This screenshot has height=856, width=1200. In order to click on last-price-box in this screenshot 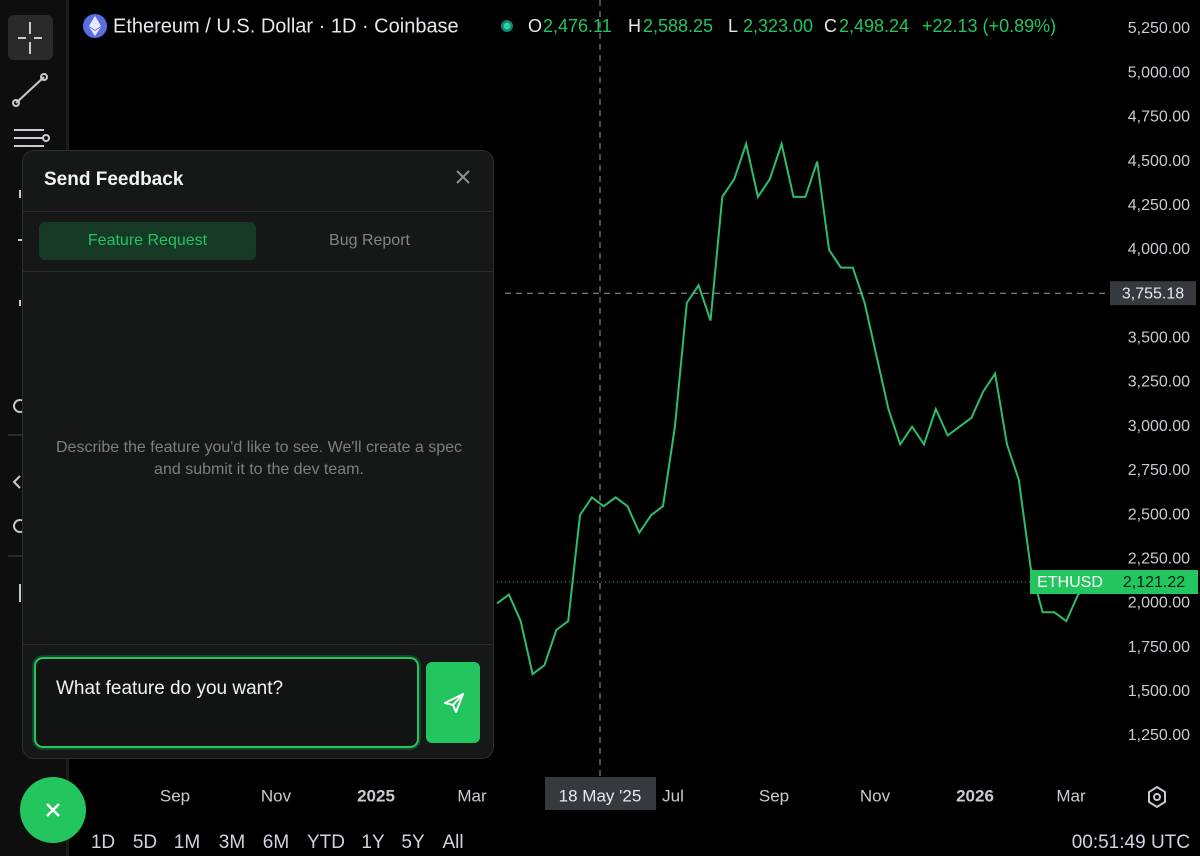, I will do `click(1154, 582)`.